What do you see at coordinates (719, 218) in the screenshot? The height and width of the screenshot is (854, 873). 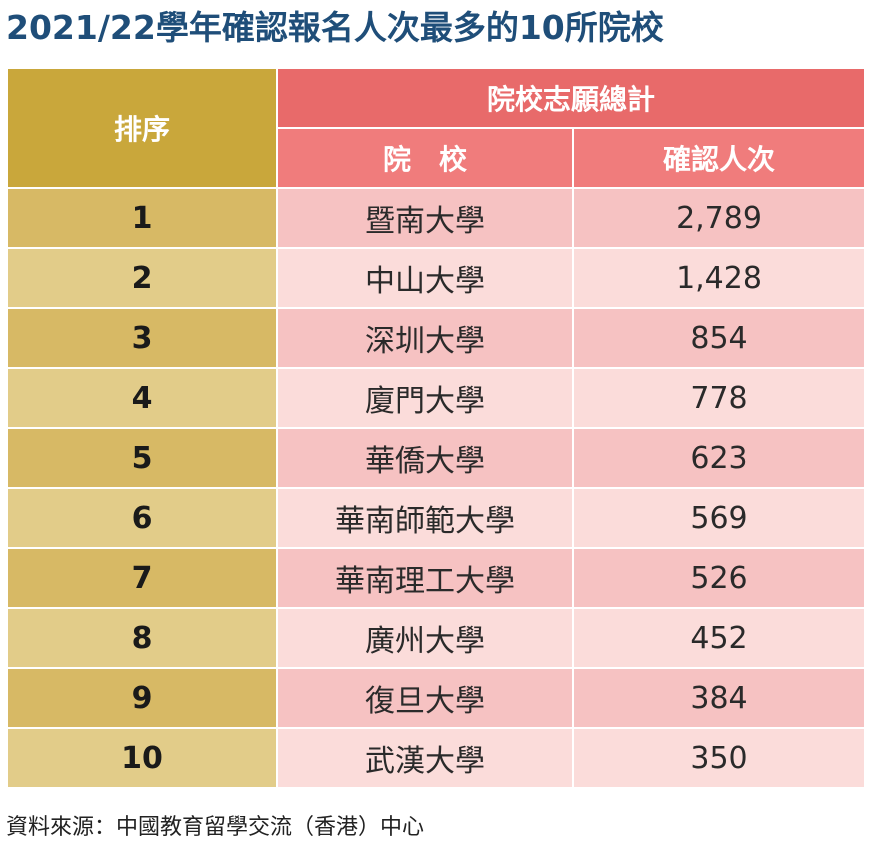 I see `count-cell: 2,789` at bounding box center [719, 218].